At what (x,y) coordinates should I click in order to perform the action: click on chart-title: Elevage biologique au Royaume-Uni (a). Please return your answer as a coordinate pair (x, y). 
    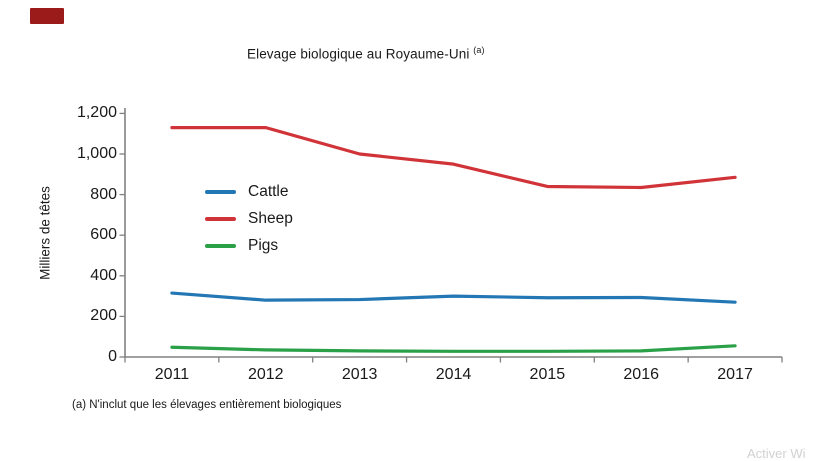
    Looking at the image, I should click on (366, 53).